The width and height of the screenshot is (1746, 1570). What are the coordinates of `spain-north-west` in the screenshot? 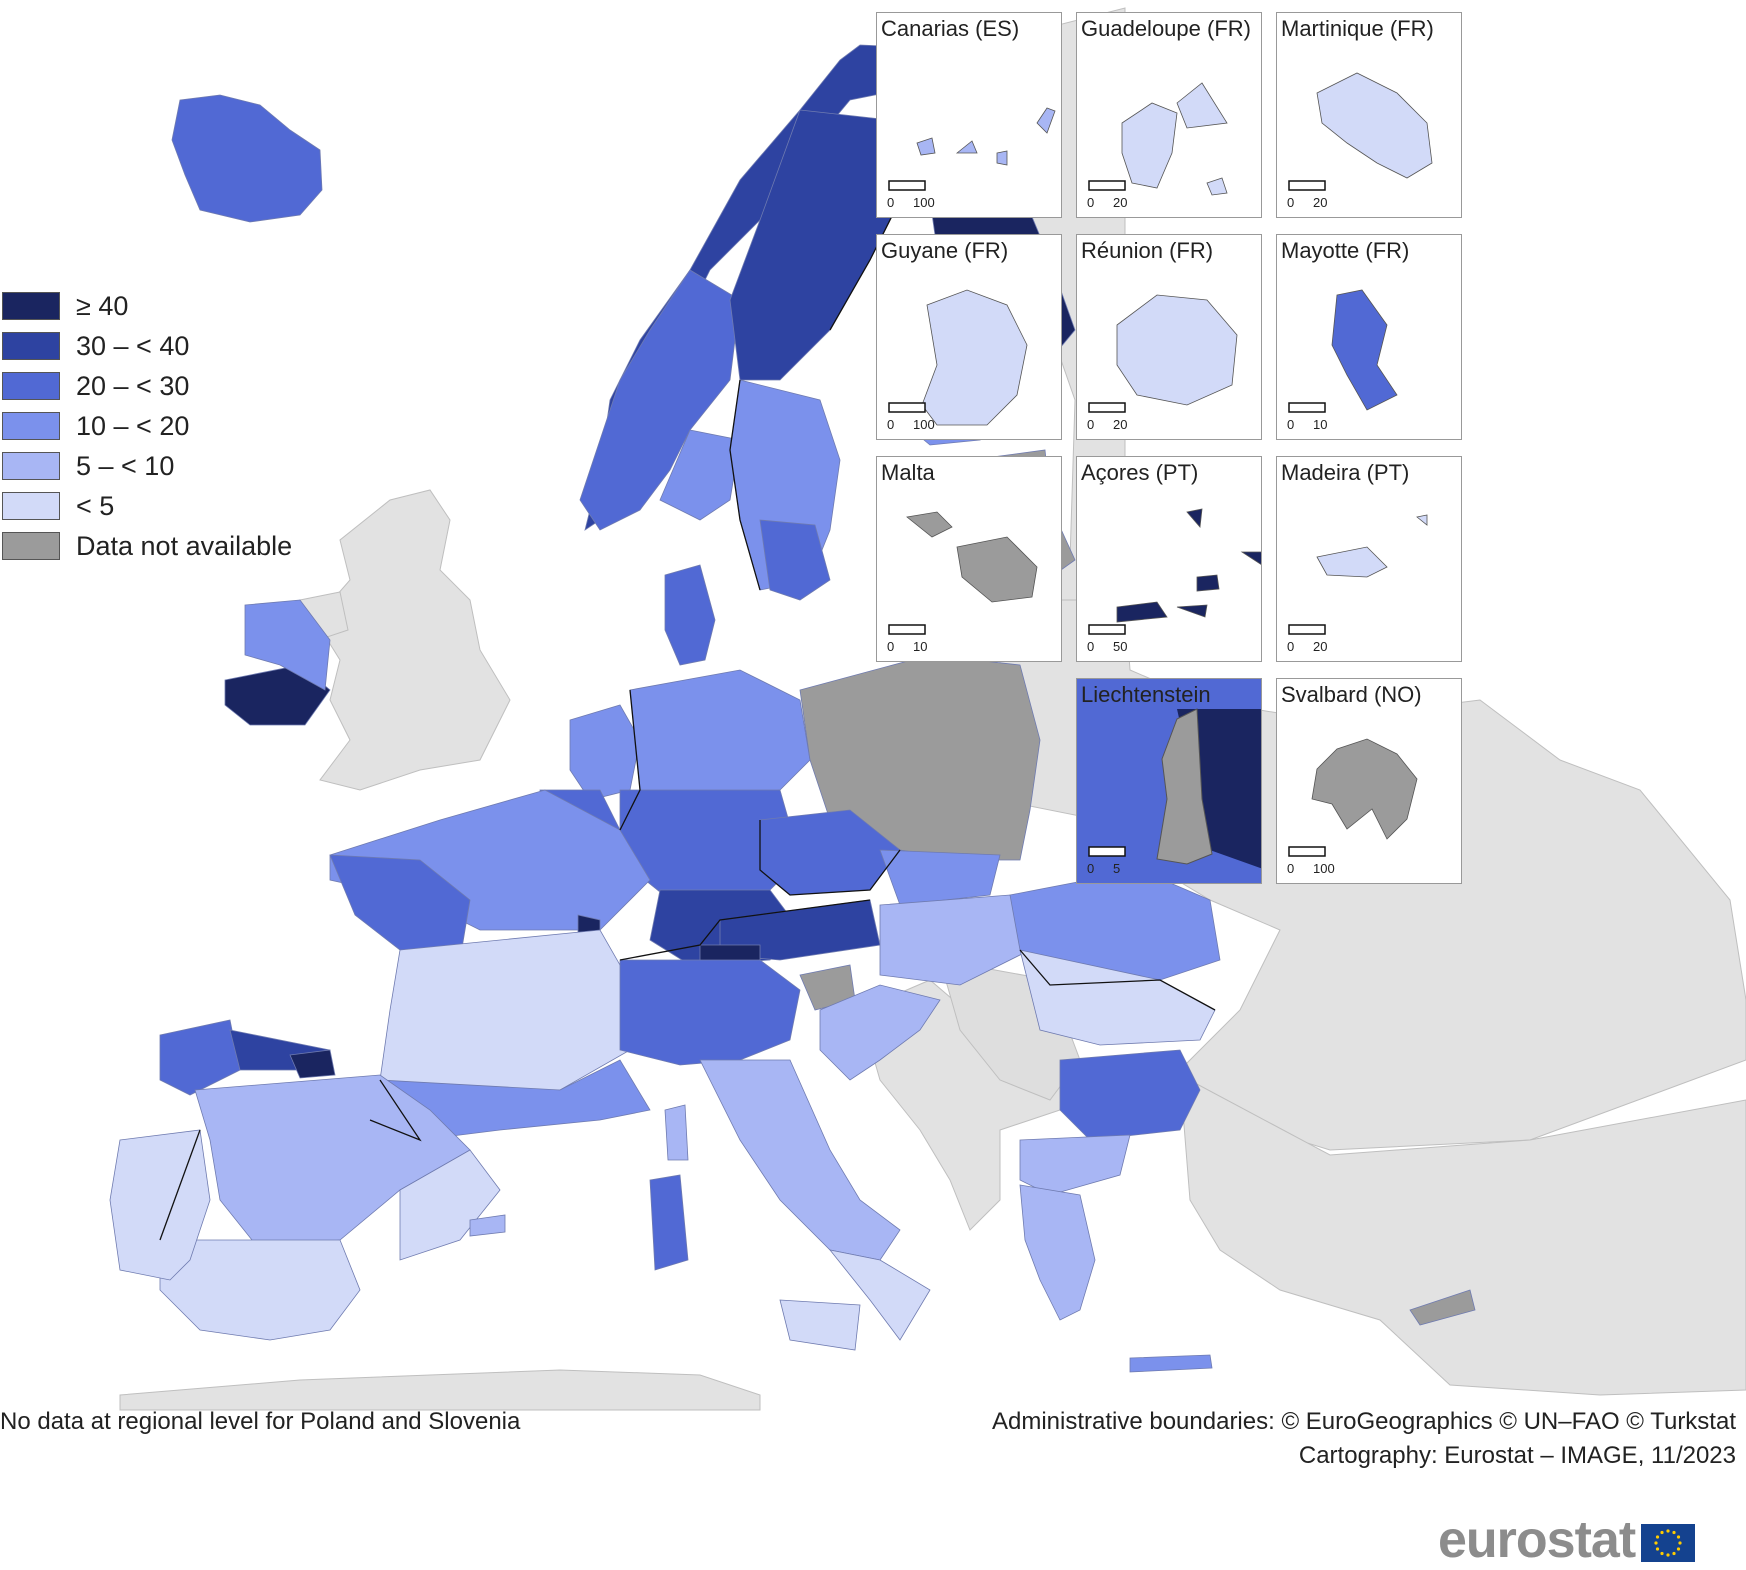 It's located at (200, 1057).